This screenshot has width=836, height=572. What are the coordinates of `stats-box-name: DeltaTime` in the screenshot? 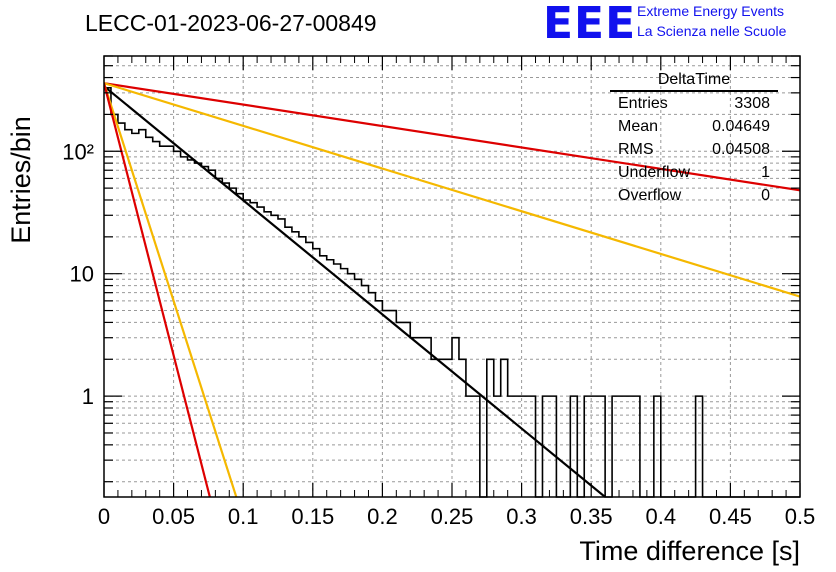 It's located at (694, 81).